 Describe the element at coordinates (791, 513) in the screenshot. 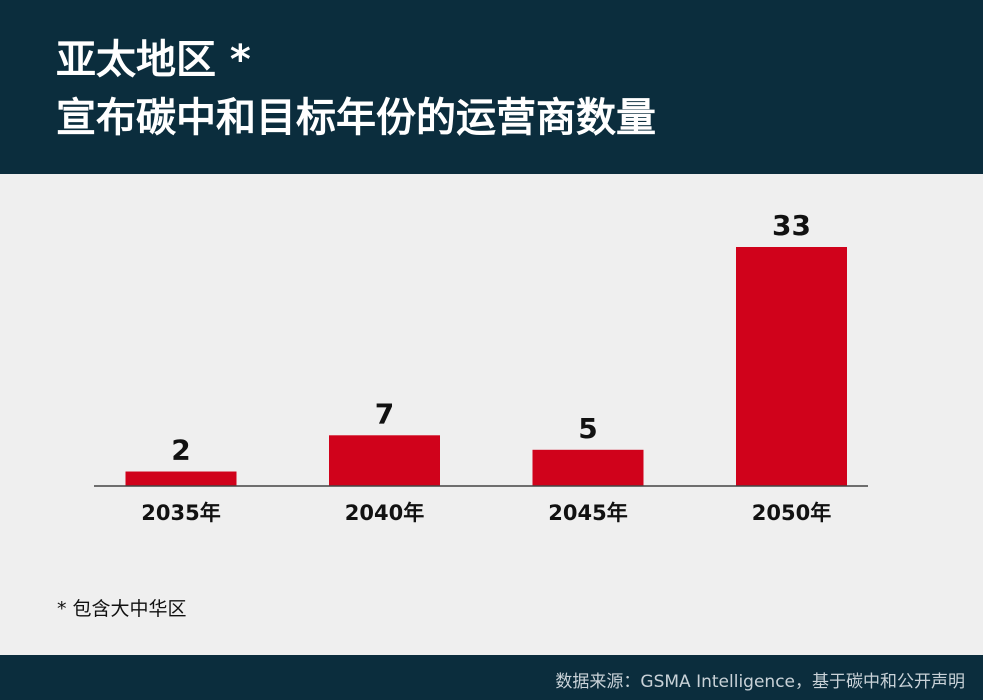

I see `x-tick-label-3: 2050年` at that location.